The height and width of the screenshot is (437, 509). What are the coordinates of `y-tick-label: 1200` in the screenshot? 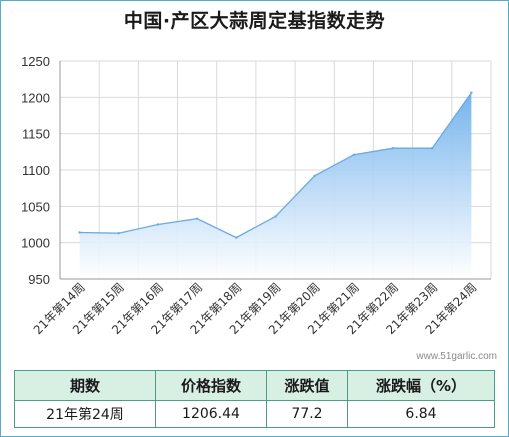 It's located at (35, 97).